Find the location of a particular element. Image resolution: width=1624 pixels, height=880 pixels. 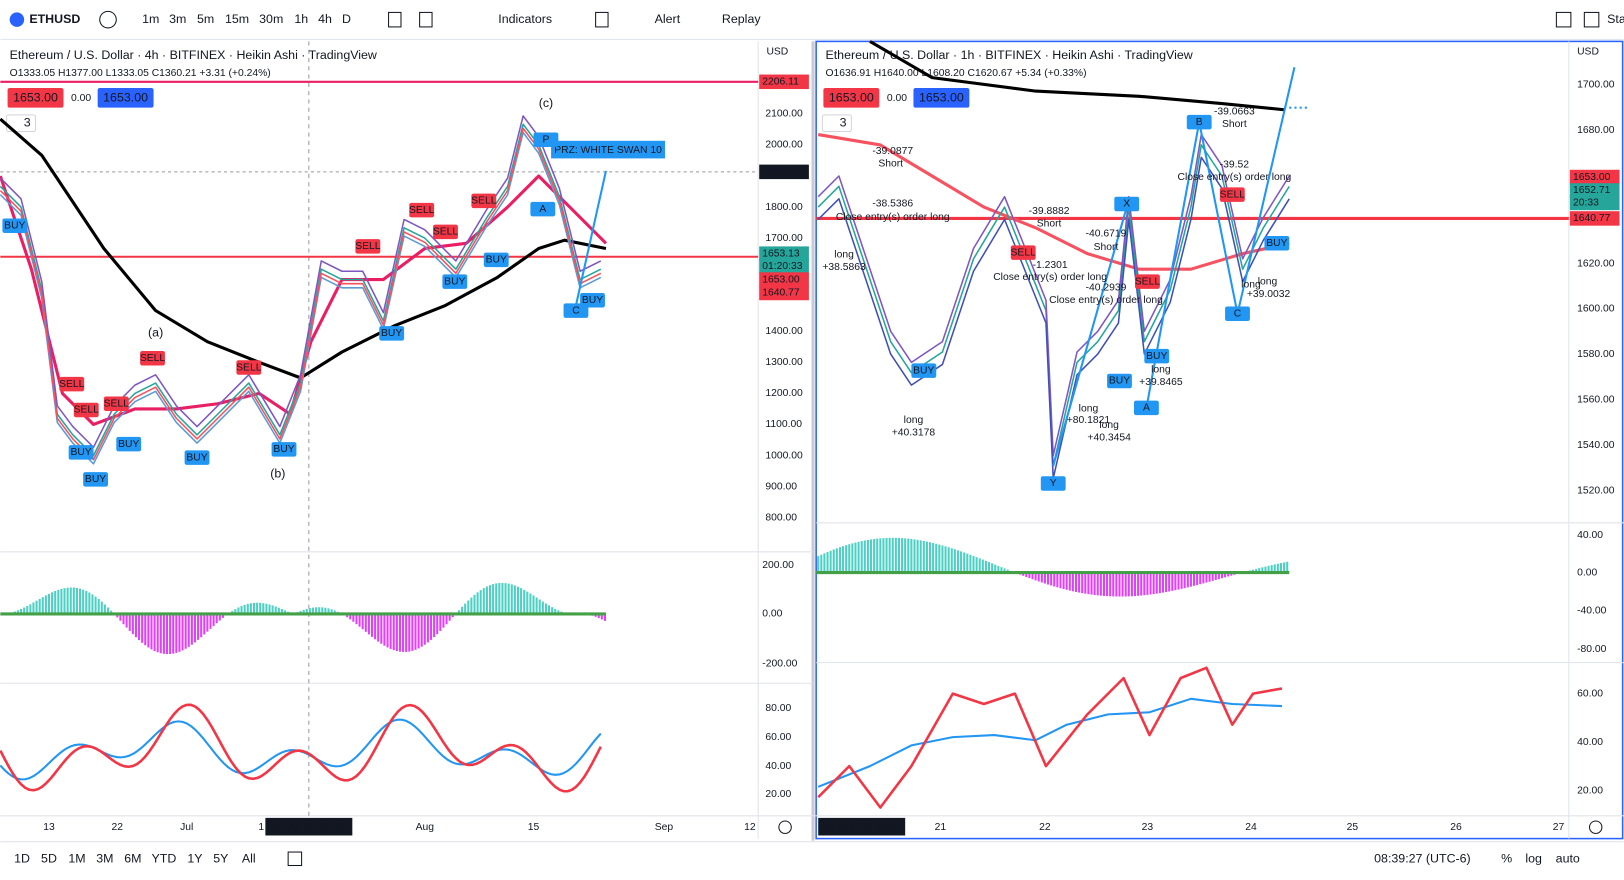

strategy-note: Close entry(s) order long is located at coordinates (1106, 300).